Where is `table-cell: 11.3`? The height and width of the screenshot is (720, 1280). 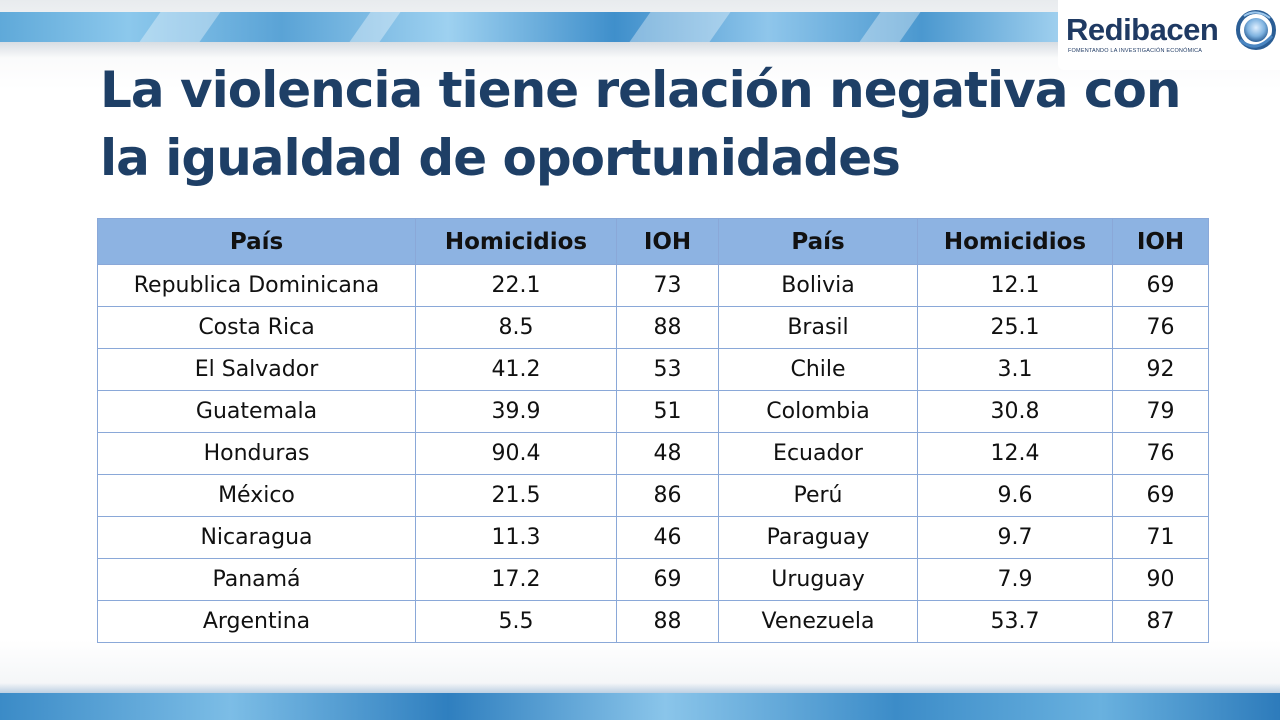
table-cell: 11.3 is located at coordinates (516, 537).